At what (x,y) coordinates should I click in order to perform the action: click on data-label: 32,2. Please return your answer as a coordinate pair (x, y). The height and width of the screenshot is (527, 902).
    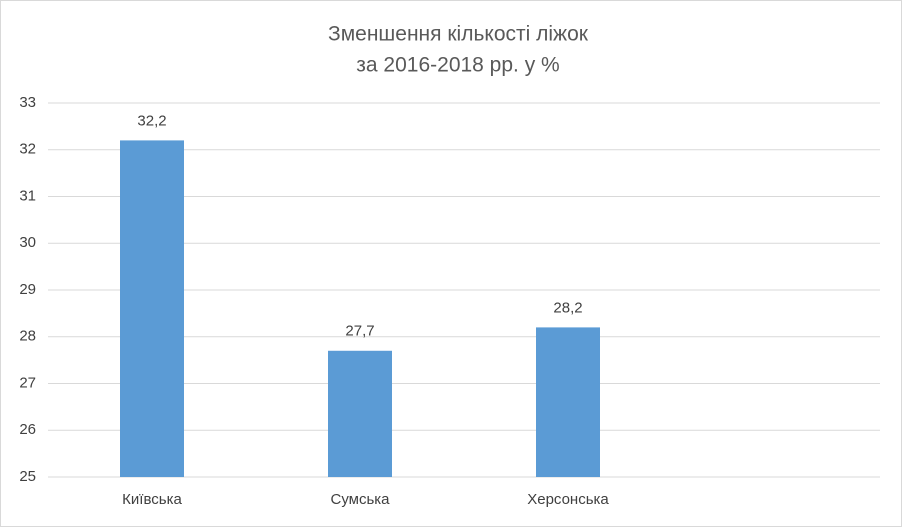
    Looking at the image, I should click on (151, 120).